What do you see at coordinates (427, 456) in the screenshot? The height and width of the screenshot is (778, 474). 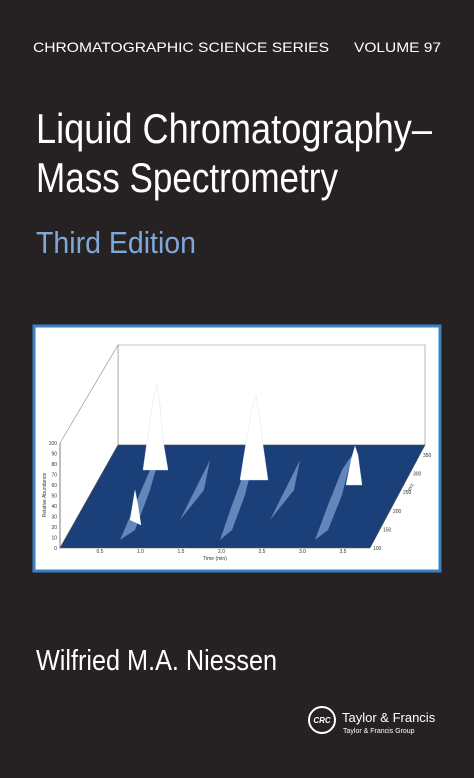 I see `z-tick-label: 350` at bounding box center [427, 456].